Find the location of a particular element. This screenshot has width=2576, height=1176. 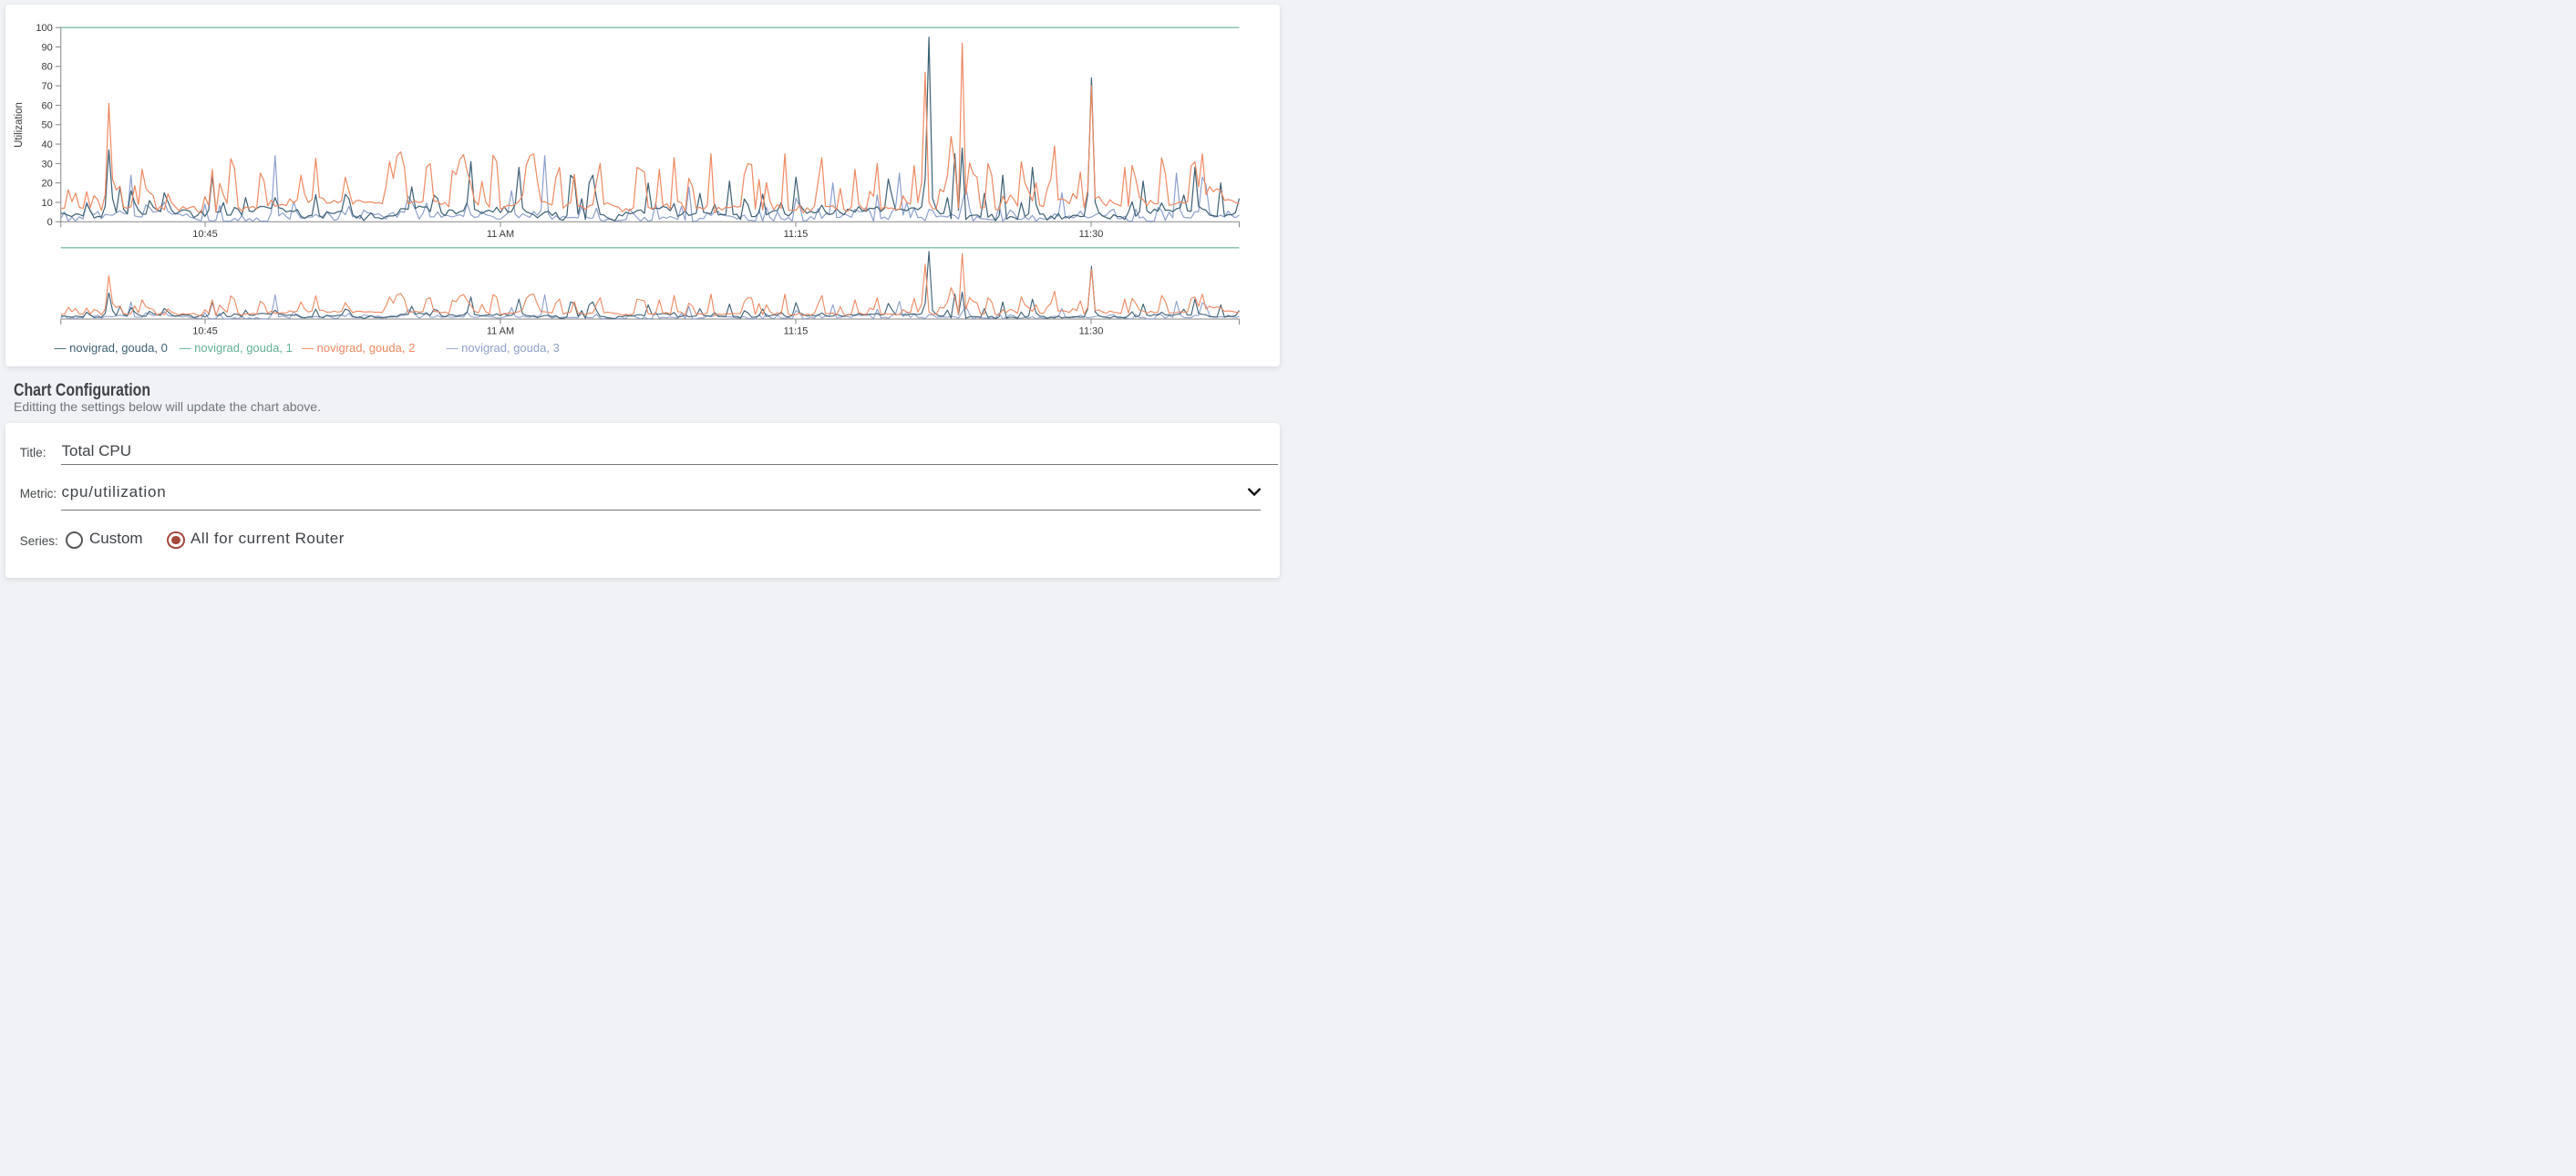

svg-text: 60 is located at coordinates (47, 105).